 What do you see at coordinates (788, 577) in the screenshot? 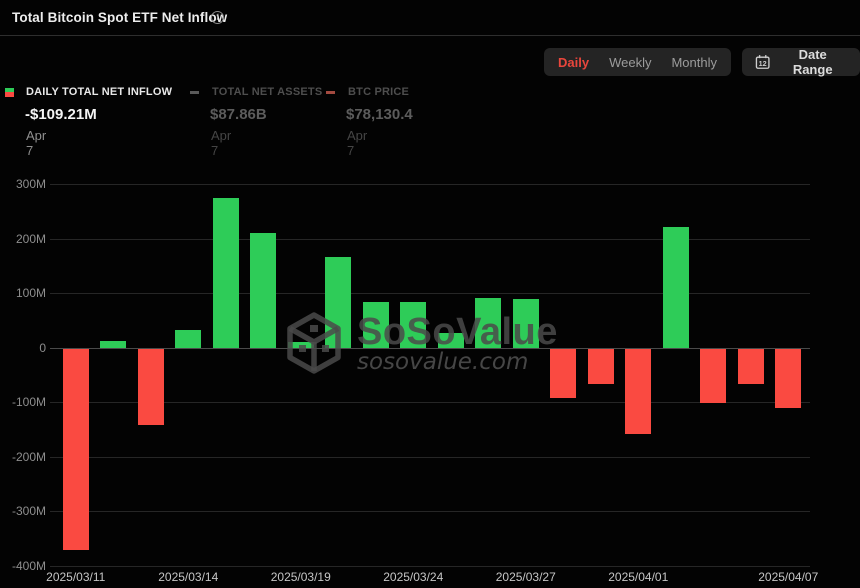
I see `x-axis-label: 2025/04/07` at bounding box center [788, 577].